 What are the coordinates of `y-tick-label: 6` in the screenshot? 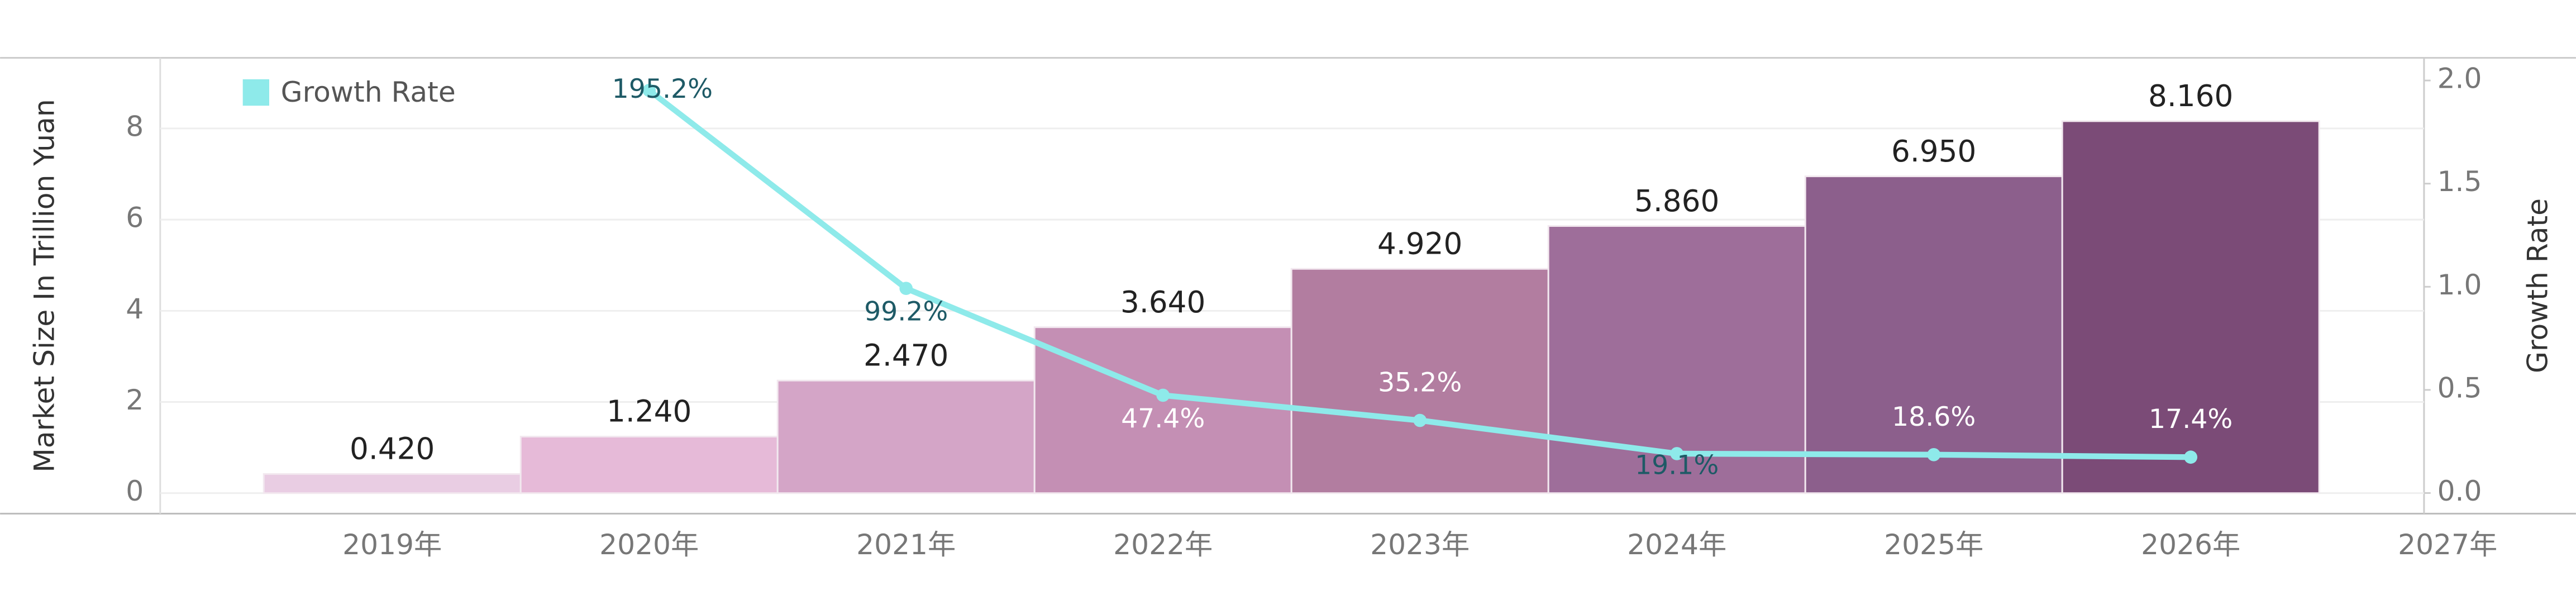 It's located at (135, 217).